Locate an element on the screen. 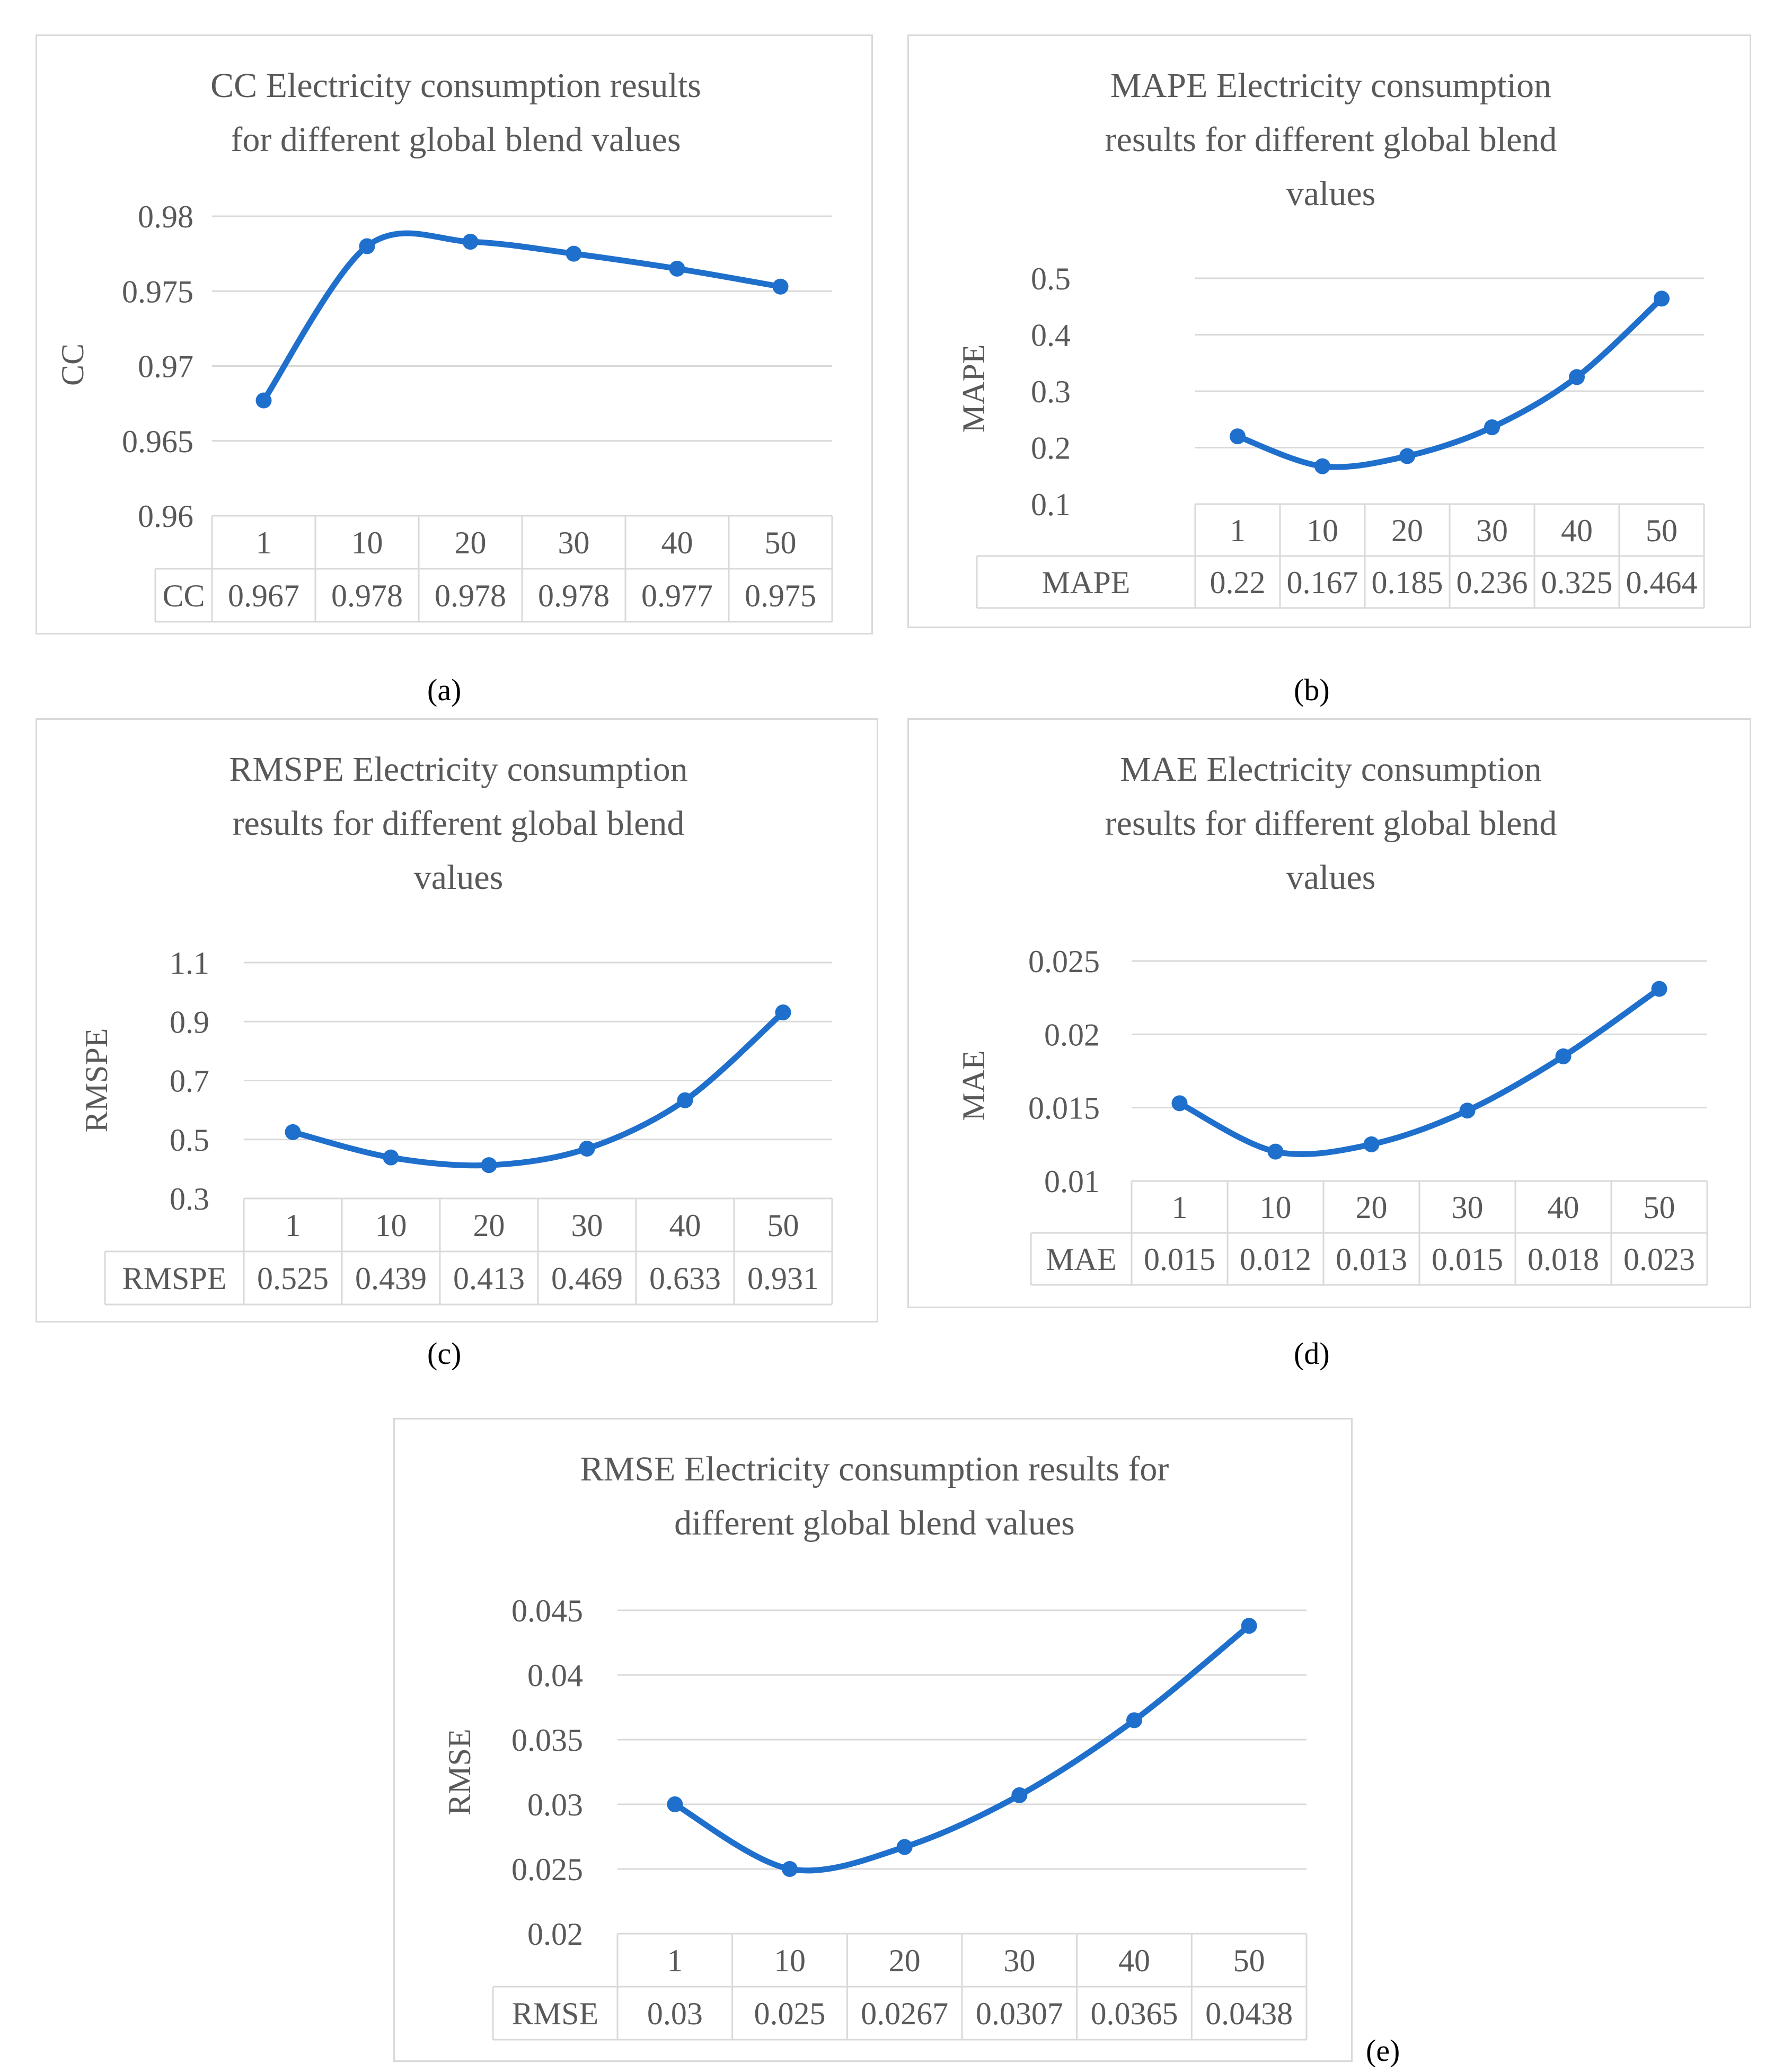  table-value: 0.633 is located at coordinates (685, 1278).